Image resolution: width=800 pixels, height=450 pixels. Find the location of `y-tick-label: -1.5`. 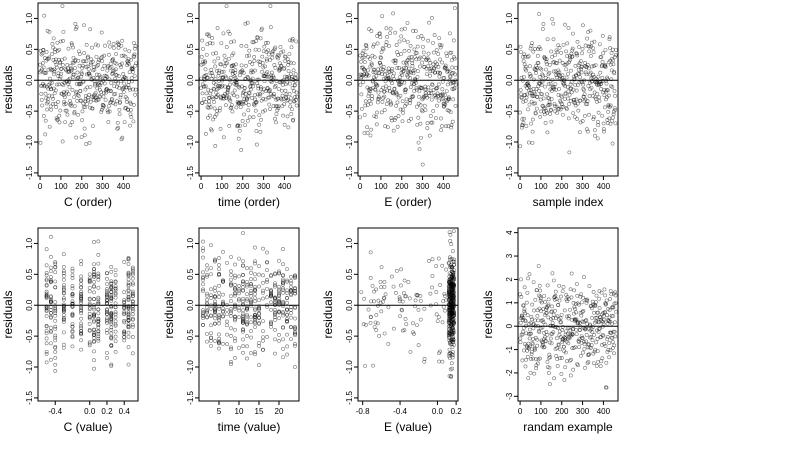

y-tick-label: -1.5 is located at coordinates (29, 397).